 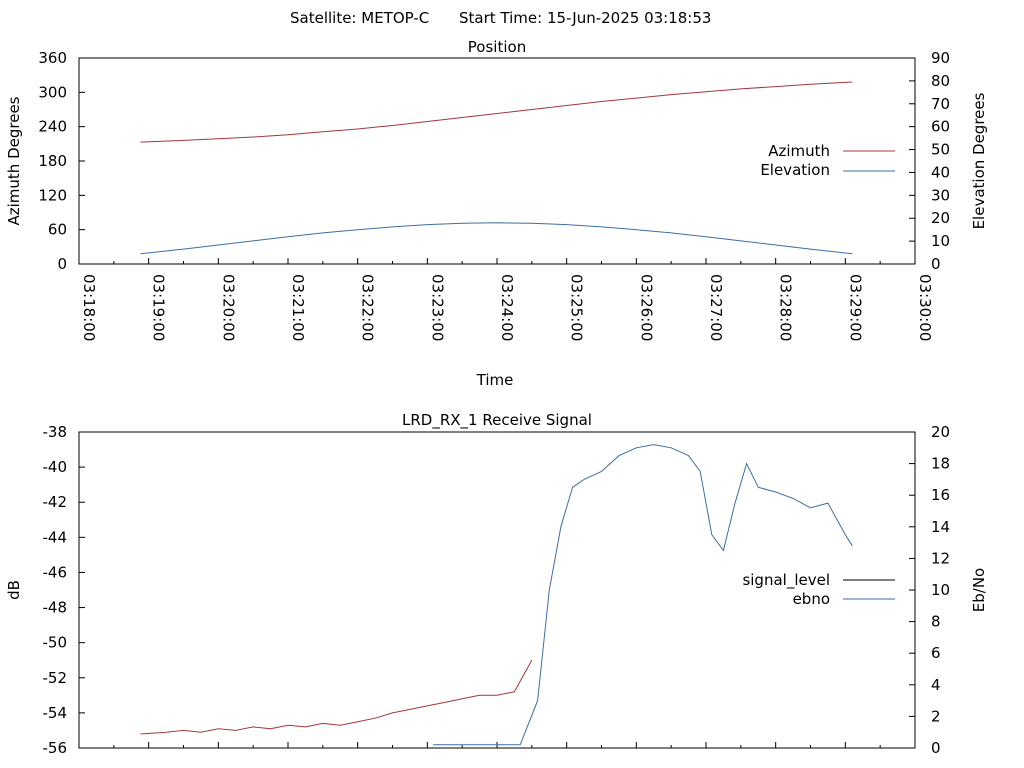 I want to click on position-y-tick-label: 0, so click(x=62, y=264).